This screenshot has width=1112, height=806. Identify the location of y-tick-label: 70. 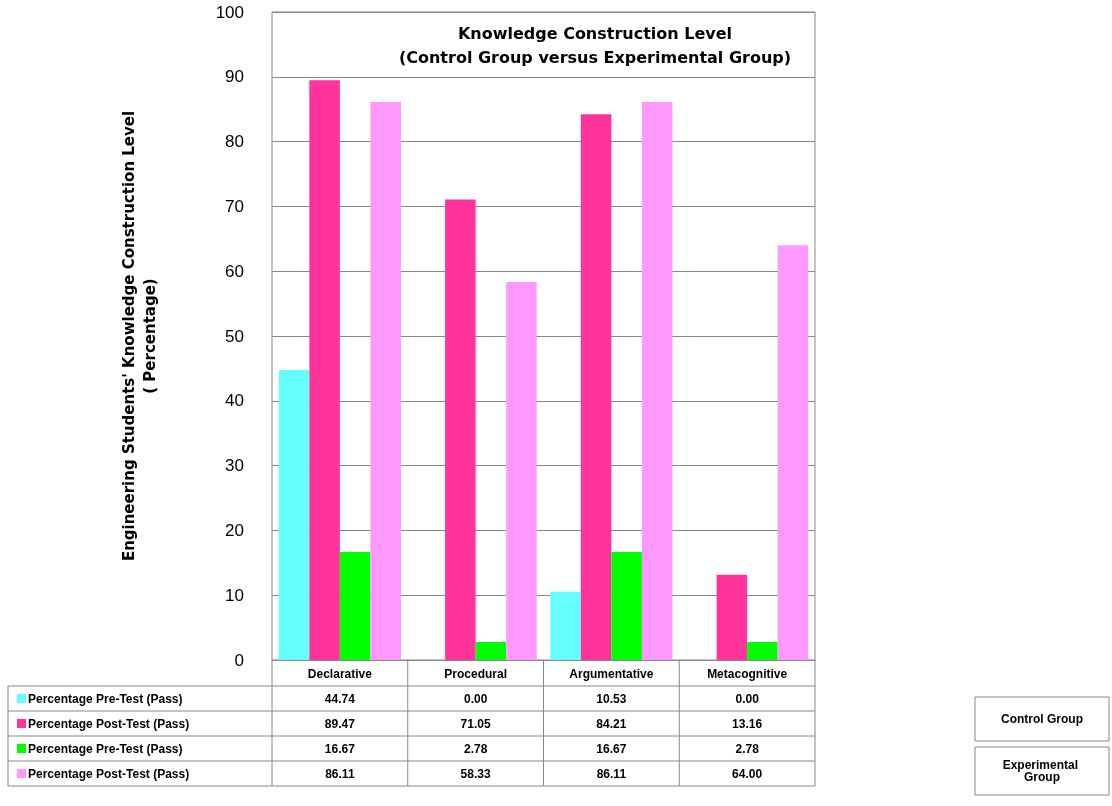
(234, 206).